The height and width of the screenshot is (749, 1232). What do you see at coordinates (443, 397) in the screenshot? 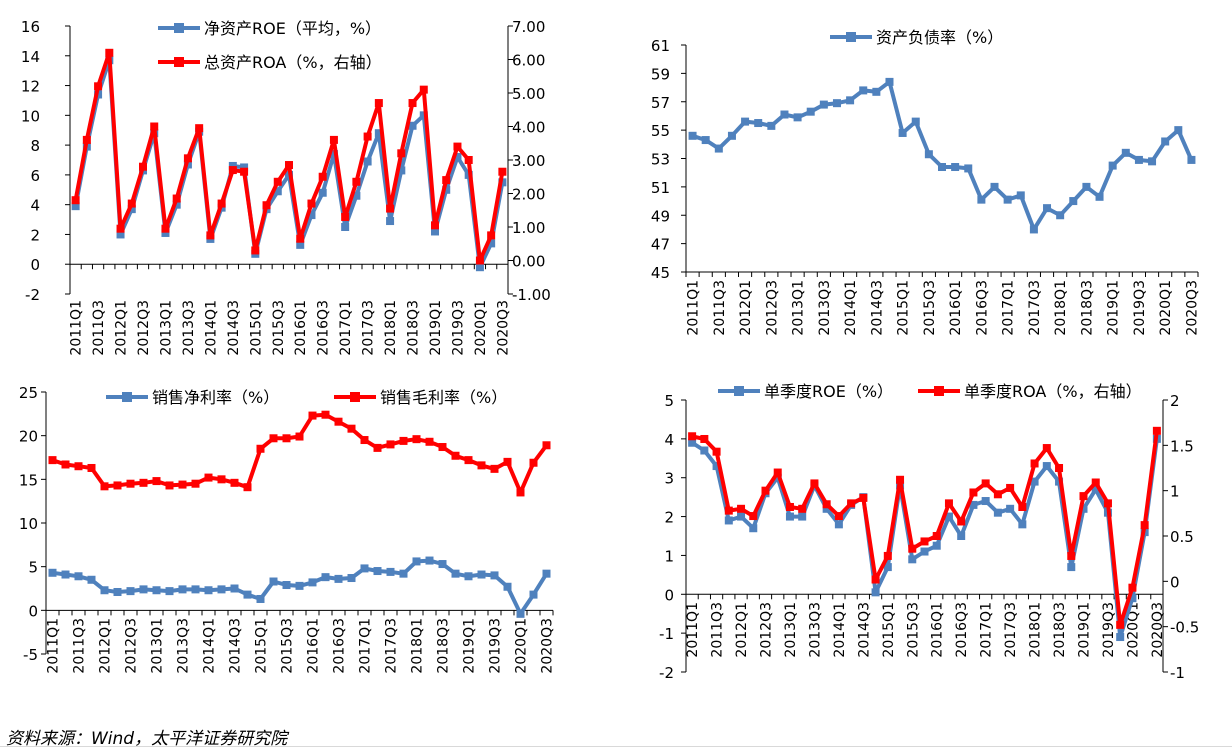
I see `legend-label: 销售毛利率（%）` at bounding box center [443, 397].